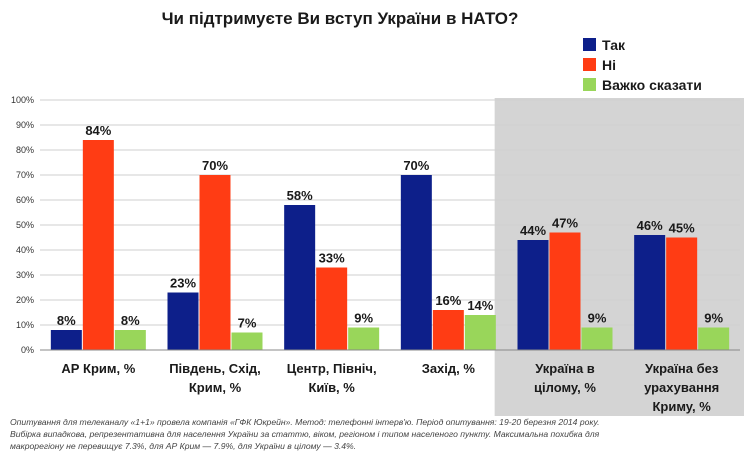 The image size is (748, 465). Describe the element at coordinates (682, 368) in the screenshot. I see `category-label: Україна без` at that location.